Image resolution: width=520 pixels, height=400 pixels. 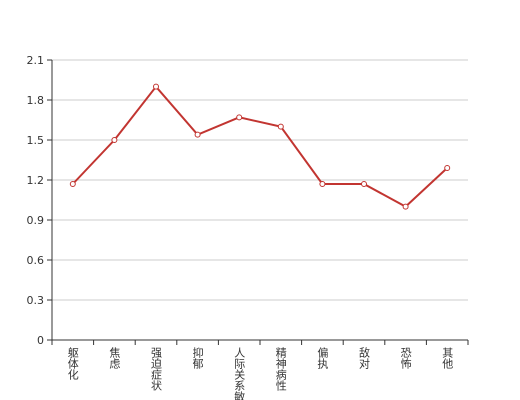 What do you see at coordinates (364, 357) in the screenshot?
I see `x-tick-label: 敌对` at bounding box center [364, 357].